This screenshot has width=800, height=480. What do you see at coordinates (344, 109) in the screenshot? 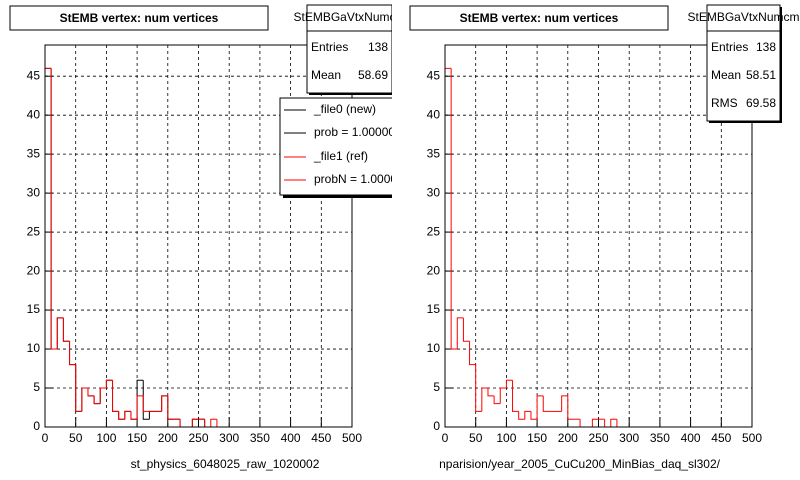
I see `legend-label: _file0 (new)` at bounding box center [344, 109].